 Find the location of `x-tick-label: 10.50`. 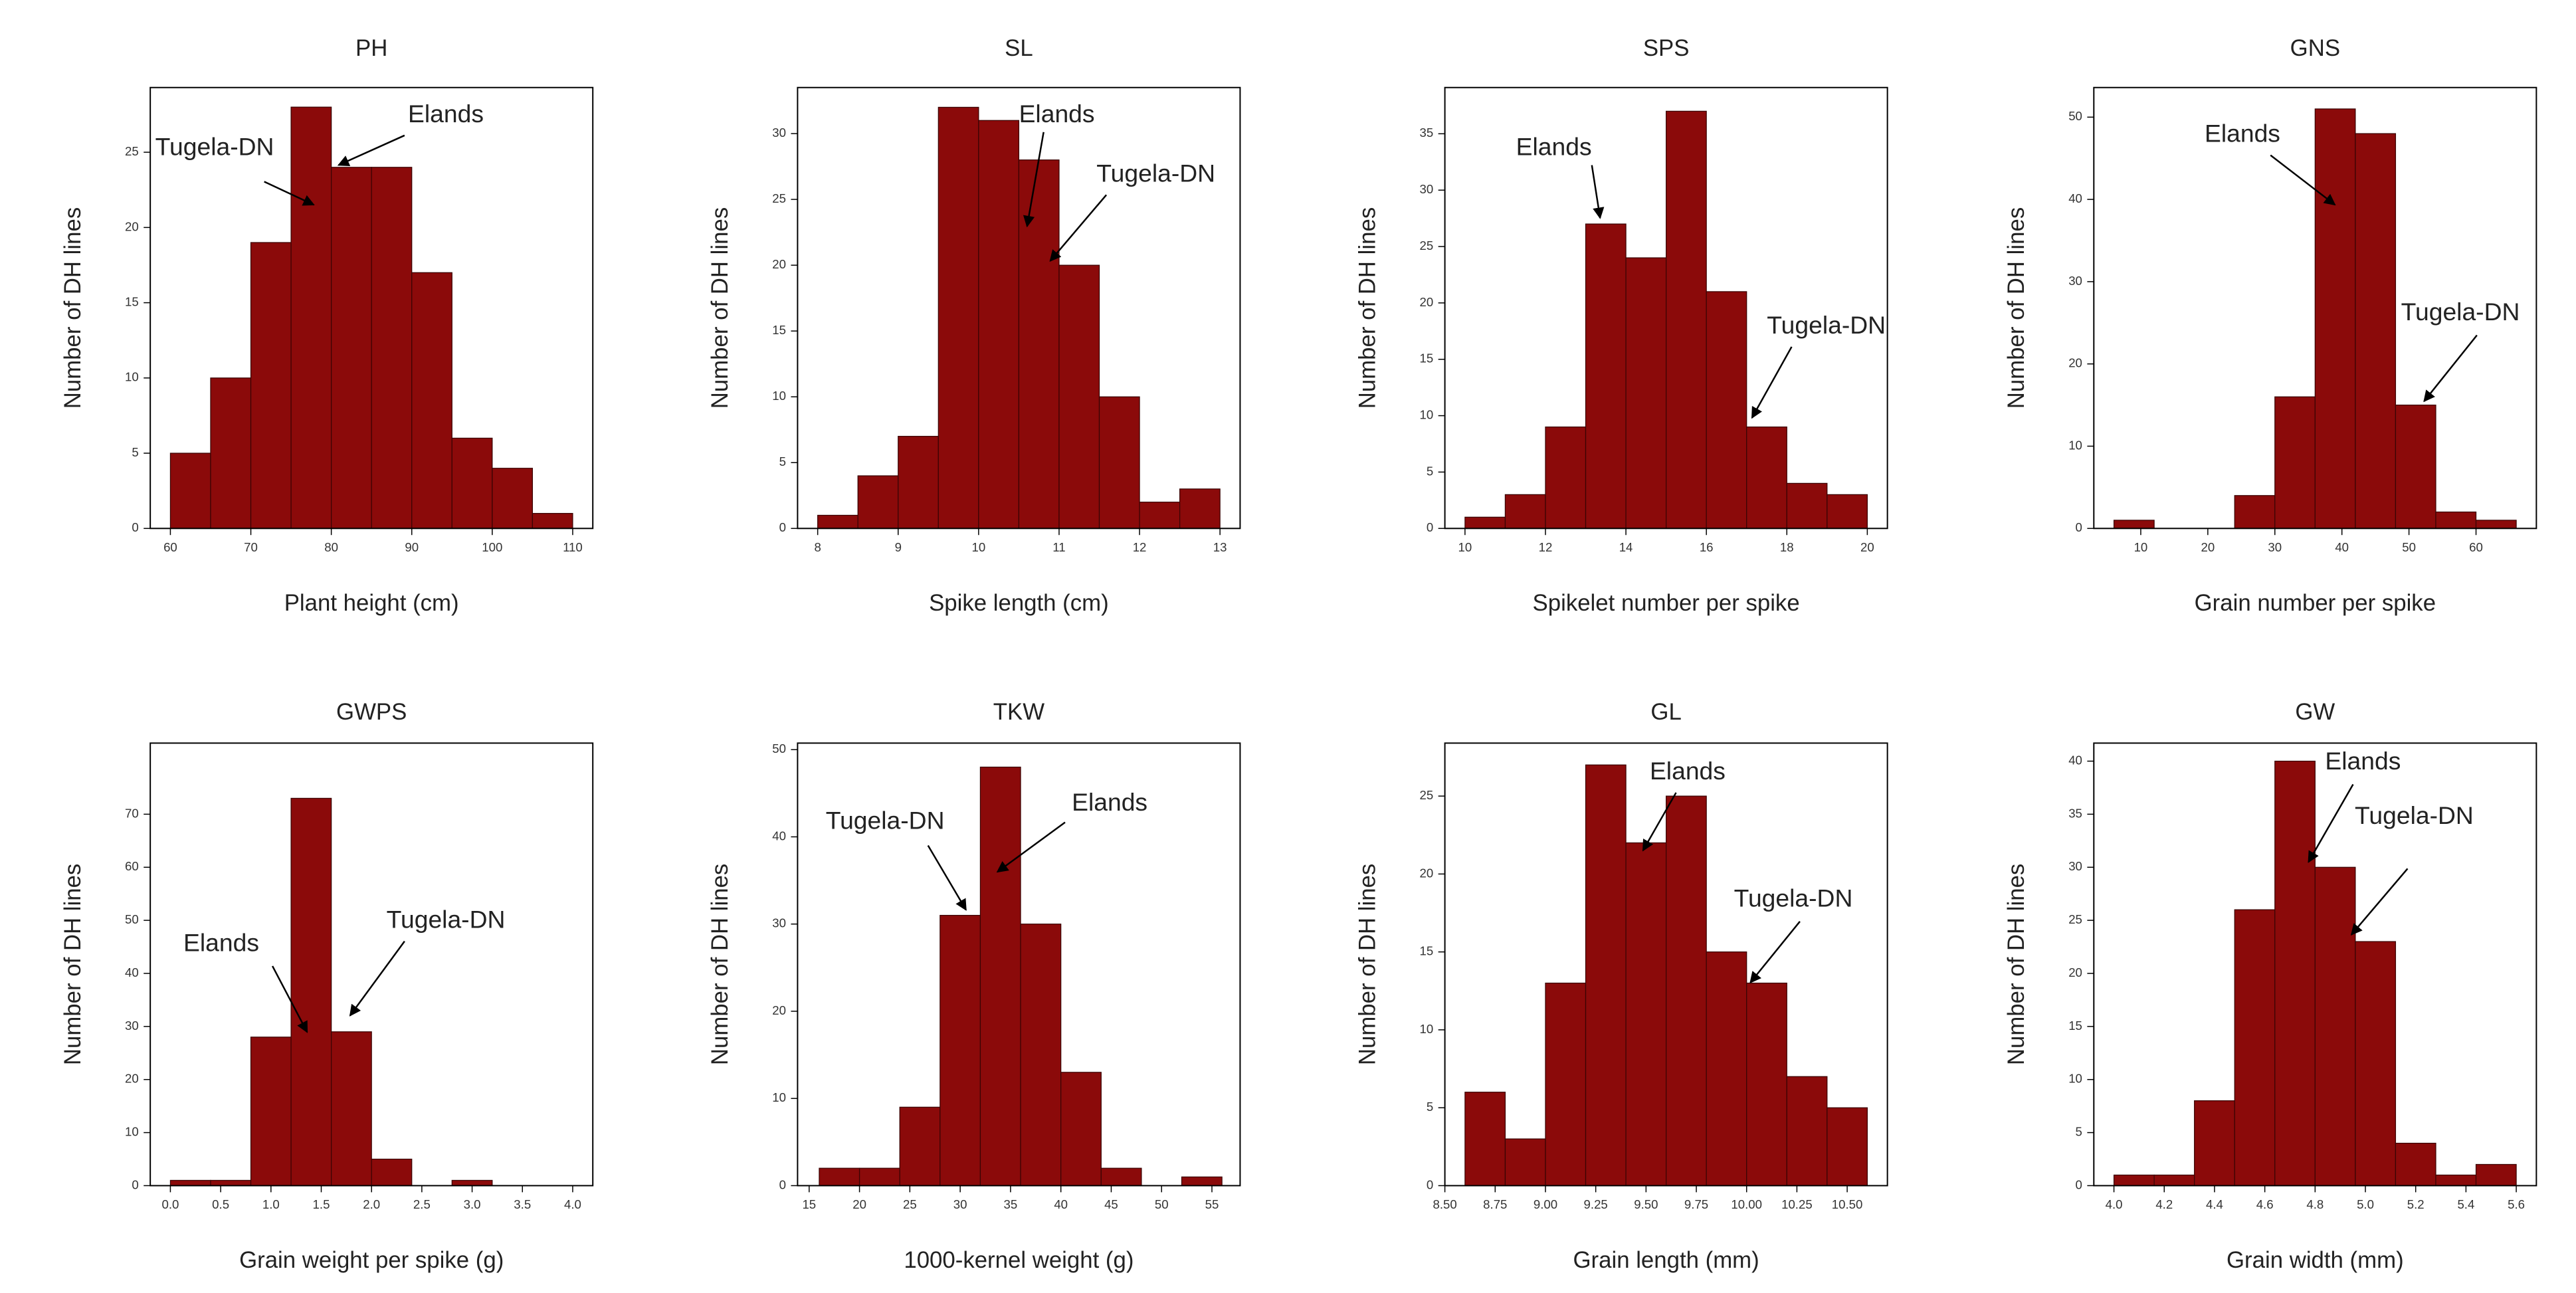

x-tick-label: 10.50 is located at coordinates (1848, 1204).